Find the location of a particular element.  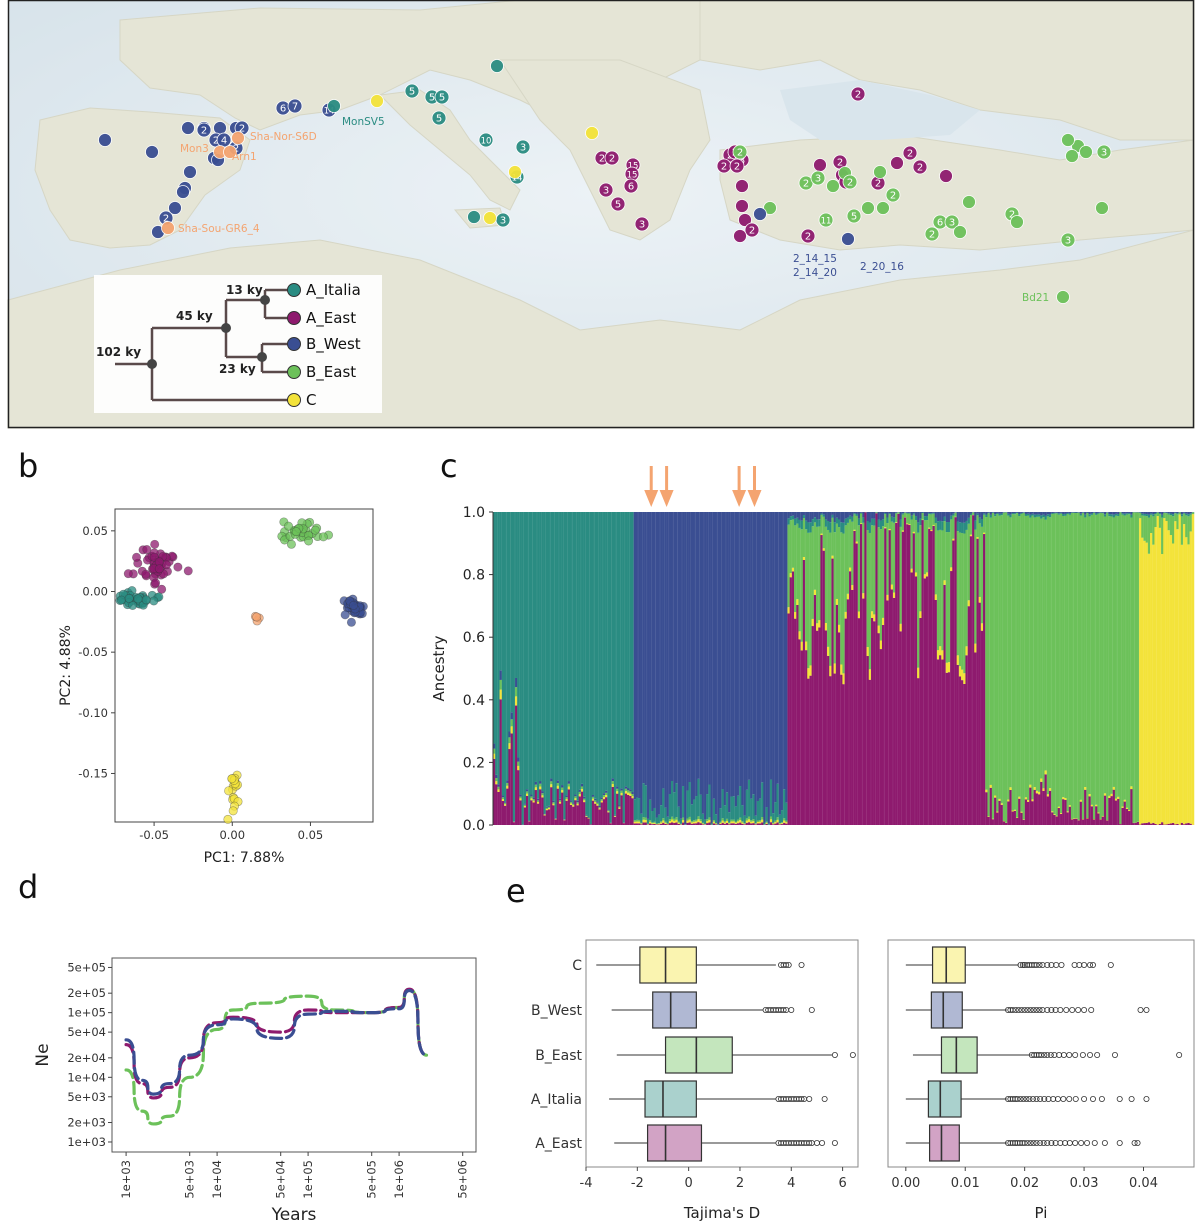

ne-y-tick-label: 1e+03 is located at coordinates (86, 1142).